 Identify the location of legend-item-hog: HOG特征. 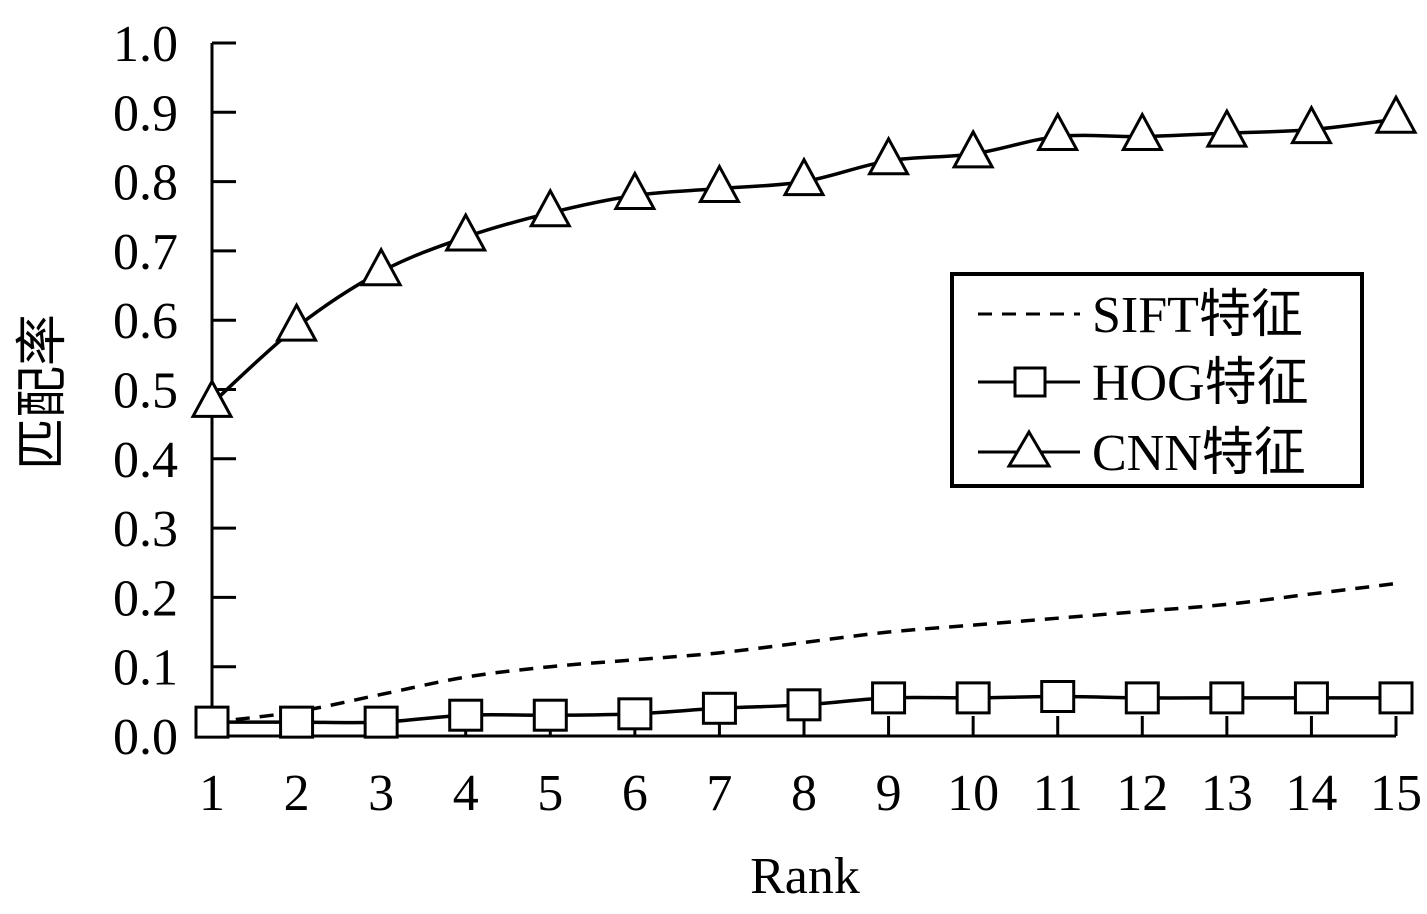
(1143, 383).